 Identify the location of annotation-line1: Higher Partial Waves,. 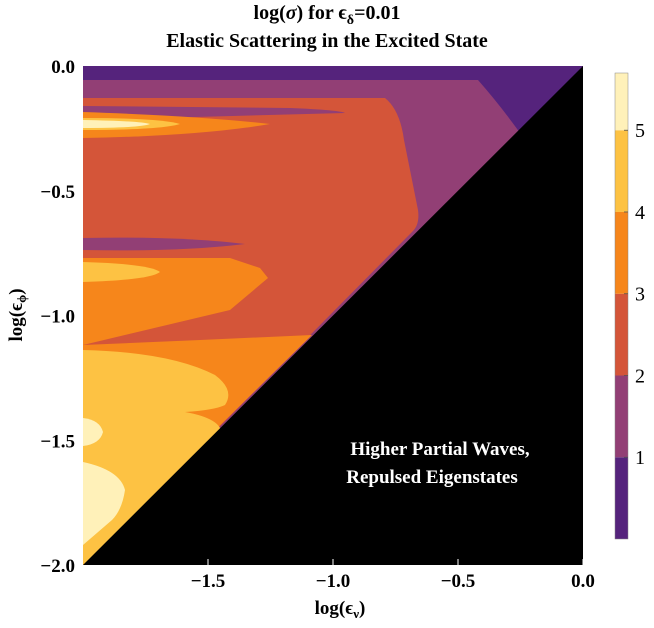
(440, 449).